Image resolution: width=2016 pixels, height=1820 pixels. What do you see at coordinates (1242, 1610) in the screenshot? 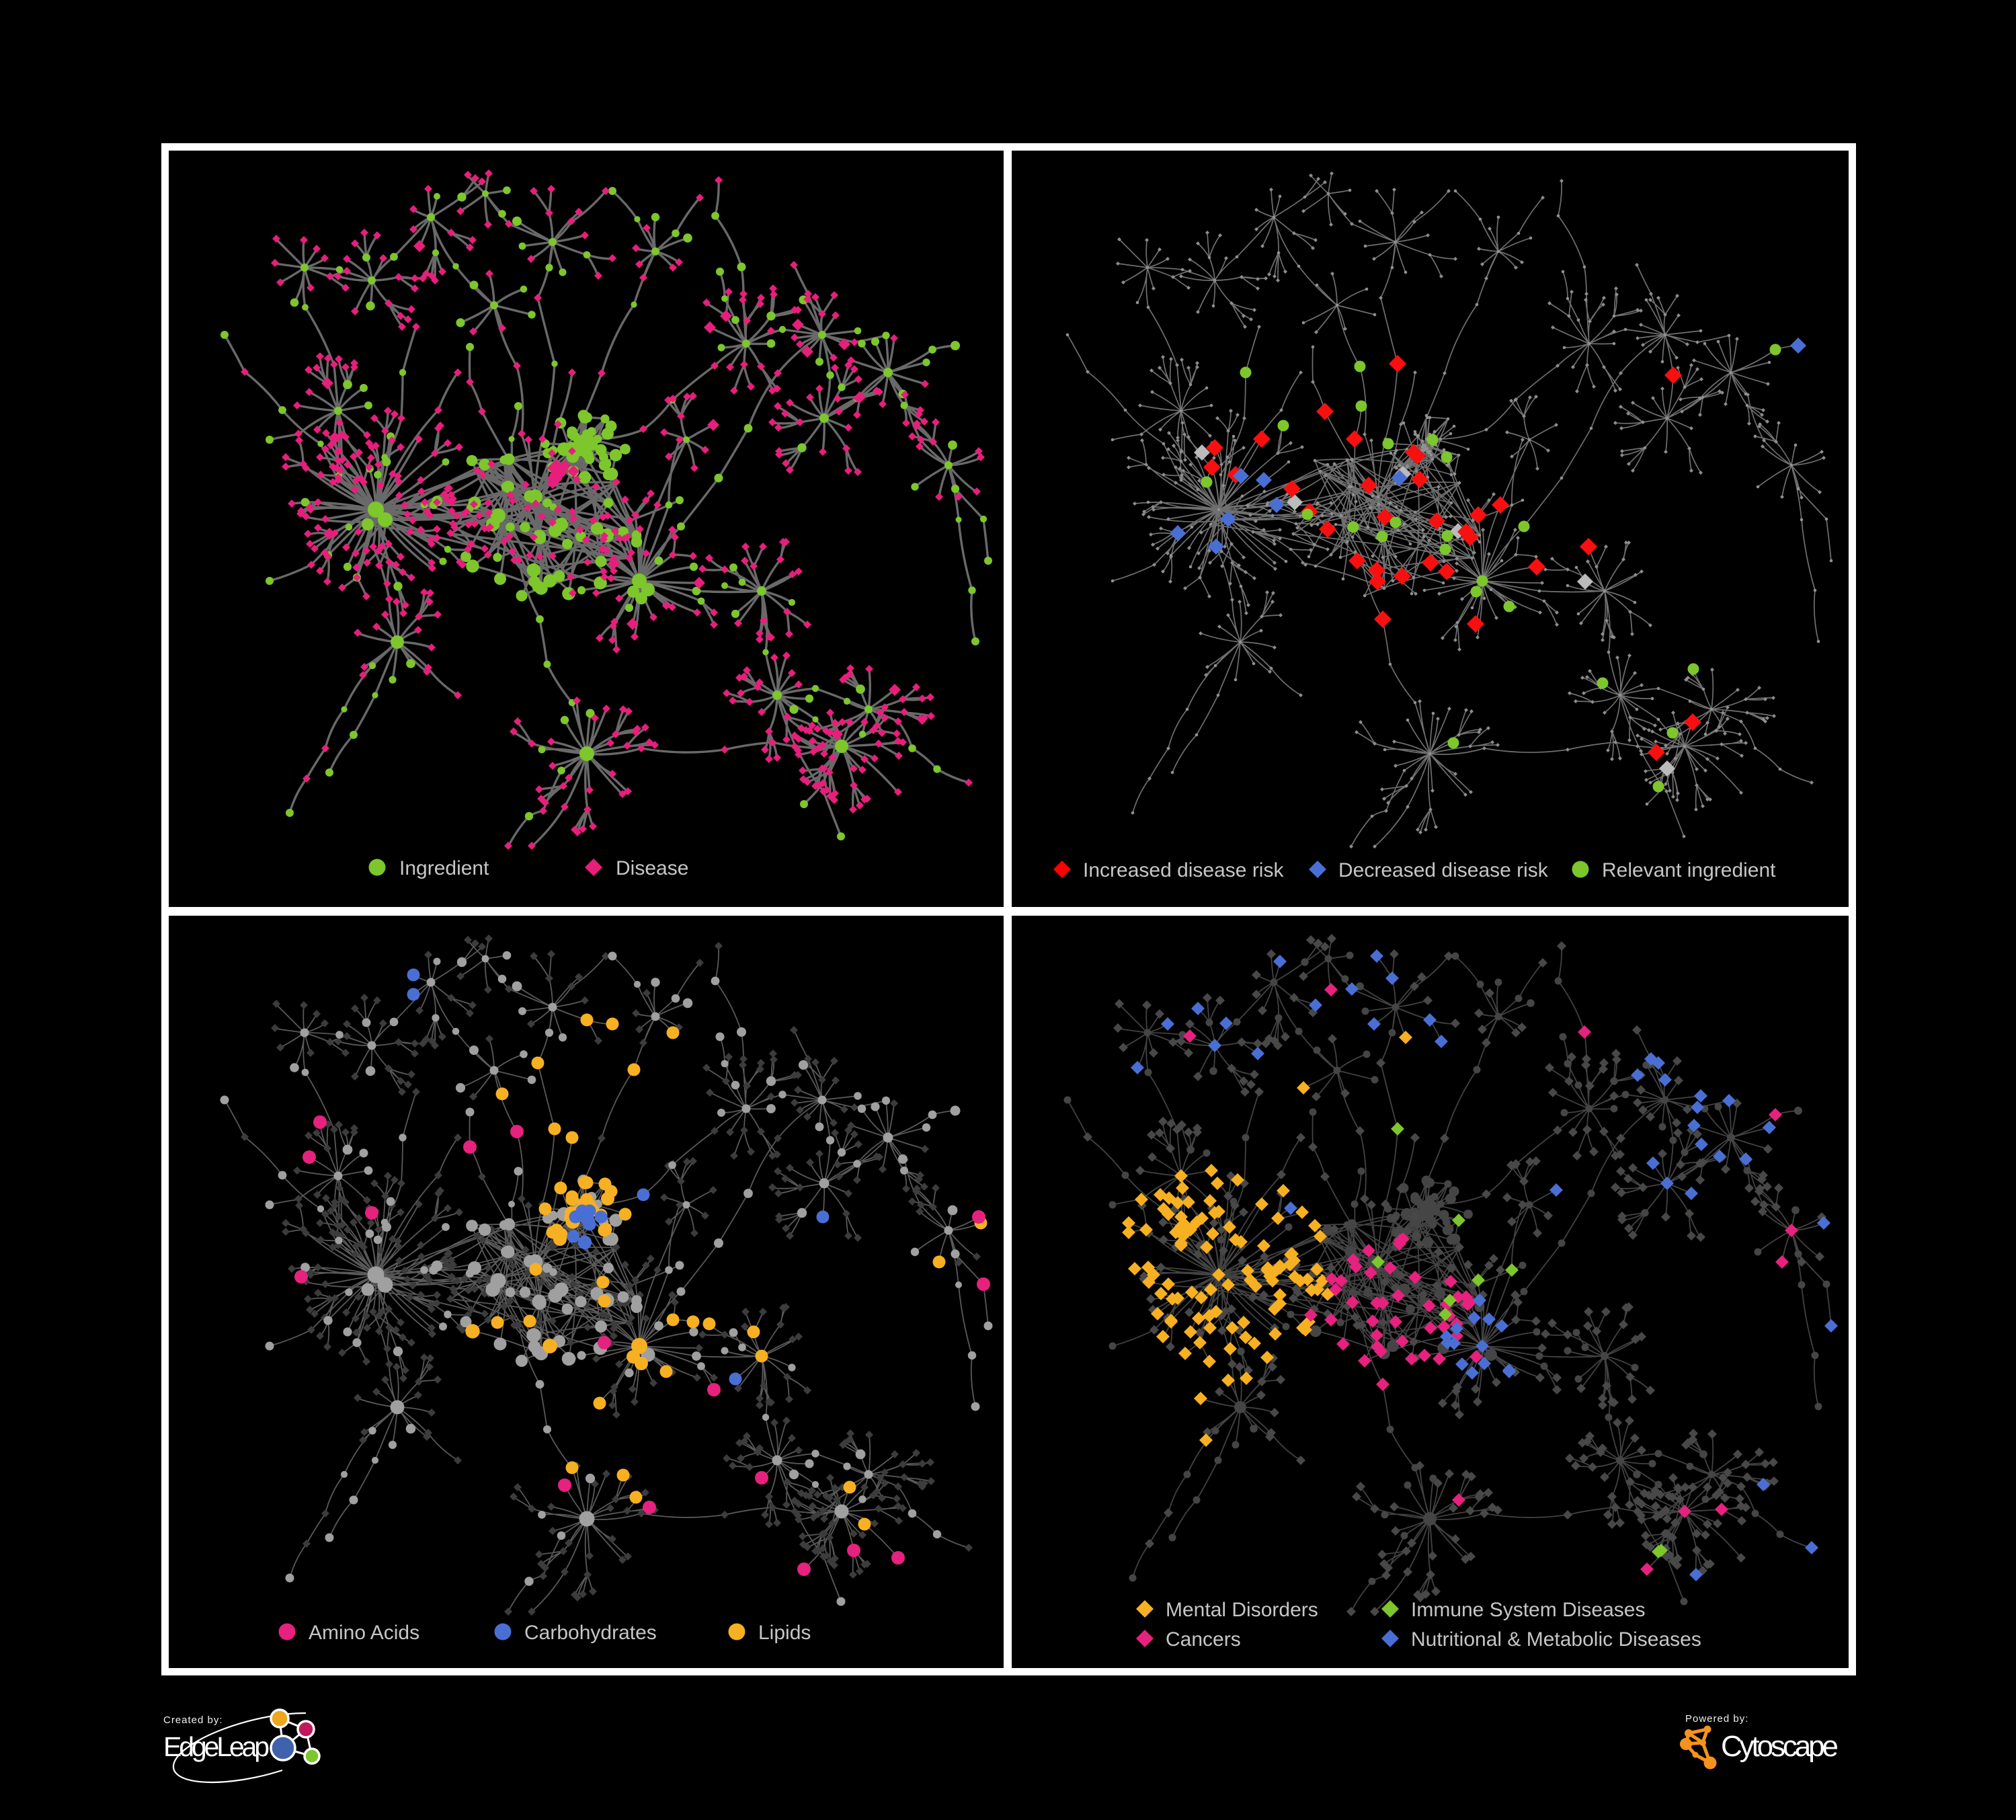
I see `svg-text: Mental Disorders` at bounding box center [1242, 1610].